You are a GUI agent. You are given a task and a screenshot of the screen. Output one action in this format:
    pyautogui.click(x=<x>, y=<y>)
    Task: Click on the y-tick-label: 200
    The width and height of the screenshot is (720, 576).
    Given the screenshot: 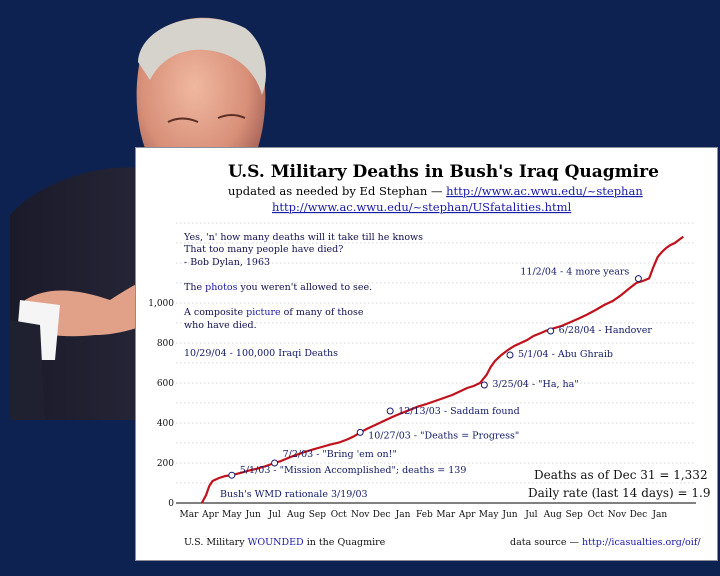 What is the action you would take?
    pyautogui.click(x=165, y=464)
    